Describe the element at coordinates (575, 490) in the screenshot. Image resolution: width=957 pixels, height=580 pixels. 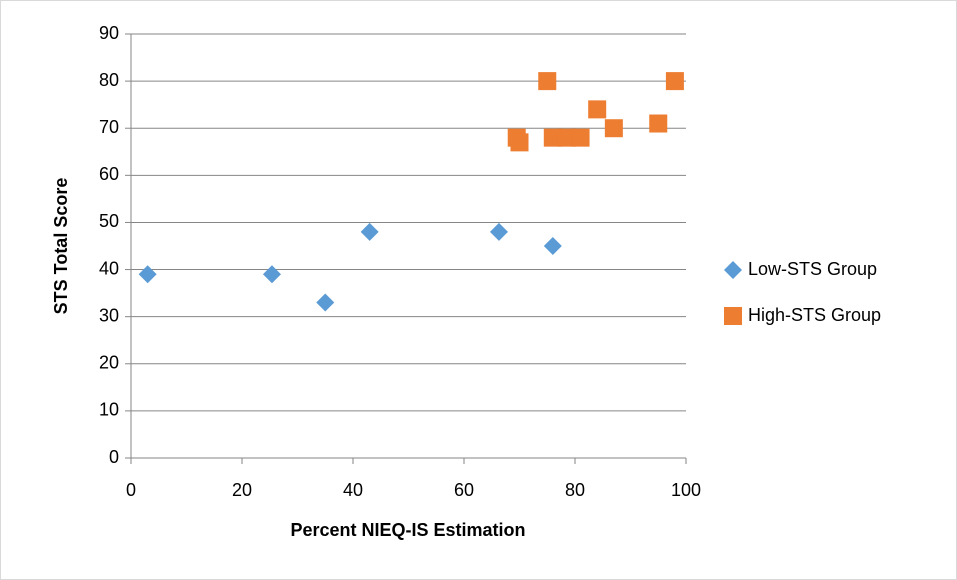
I see `x-tick-label: 80` at that location.